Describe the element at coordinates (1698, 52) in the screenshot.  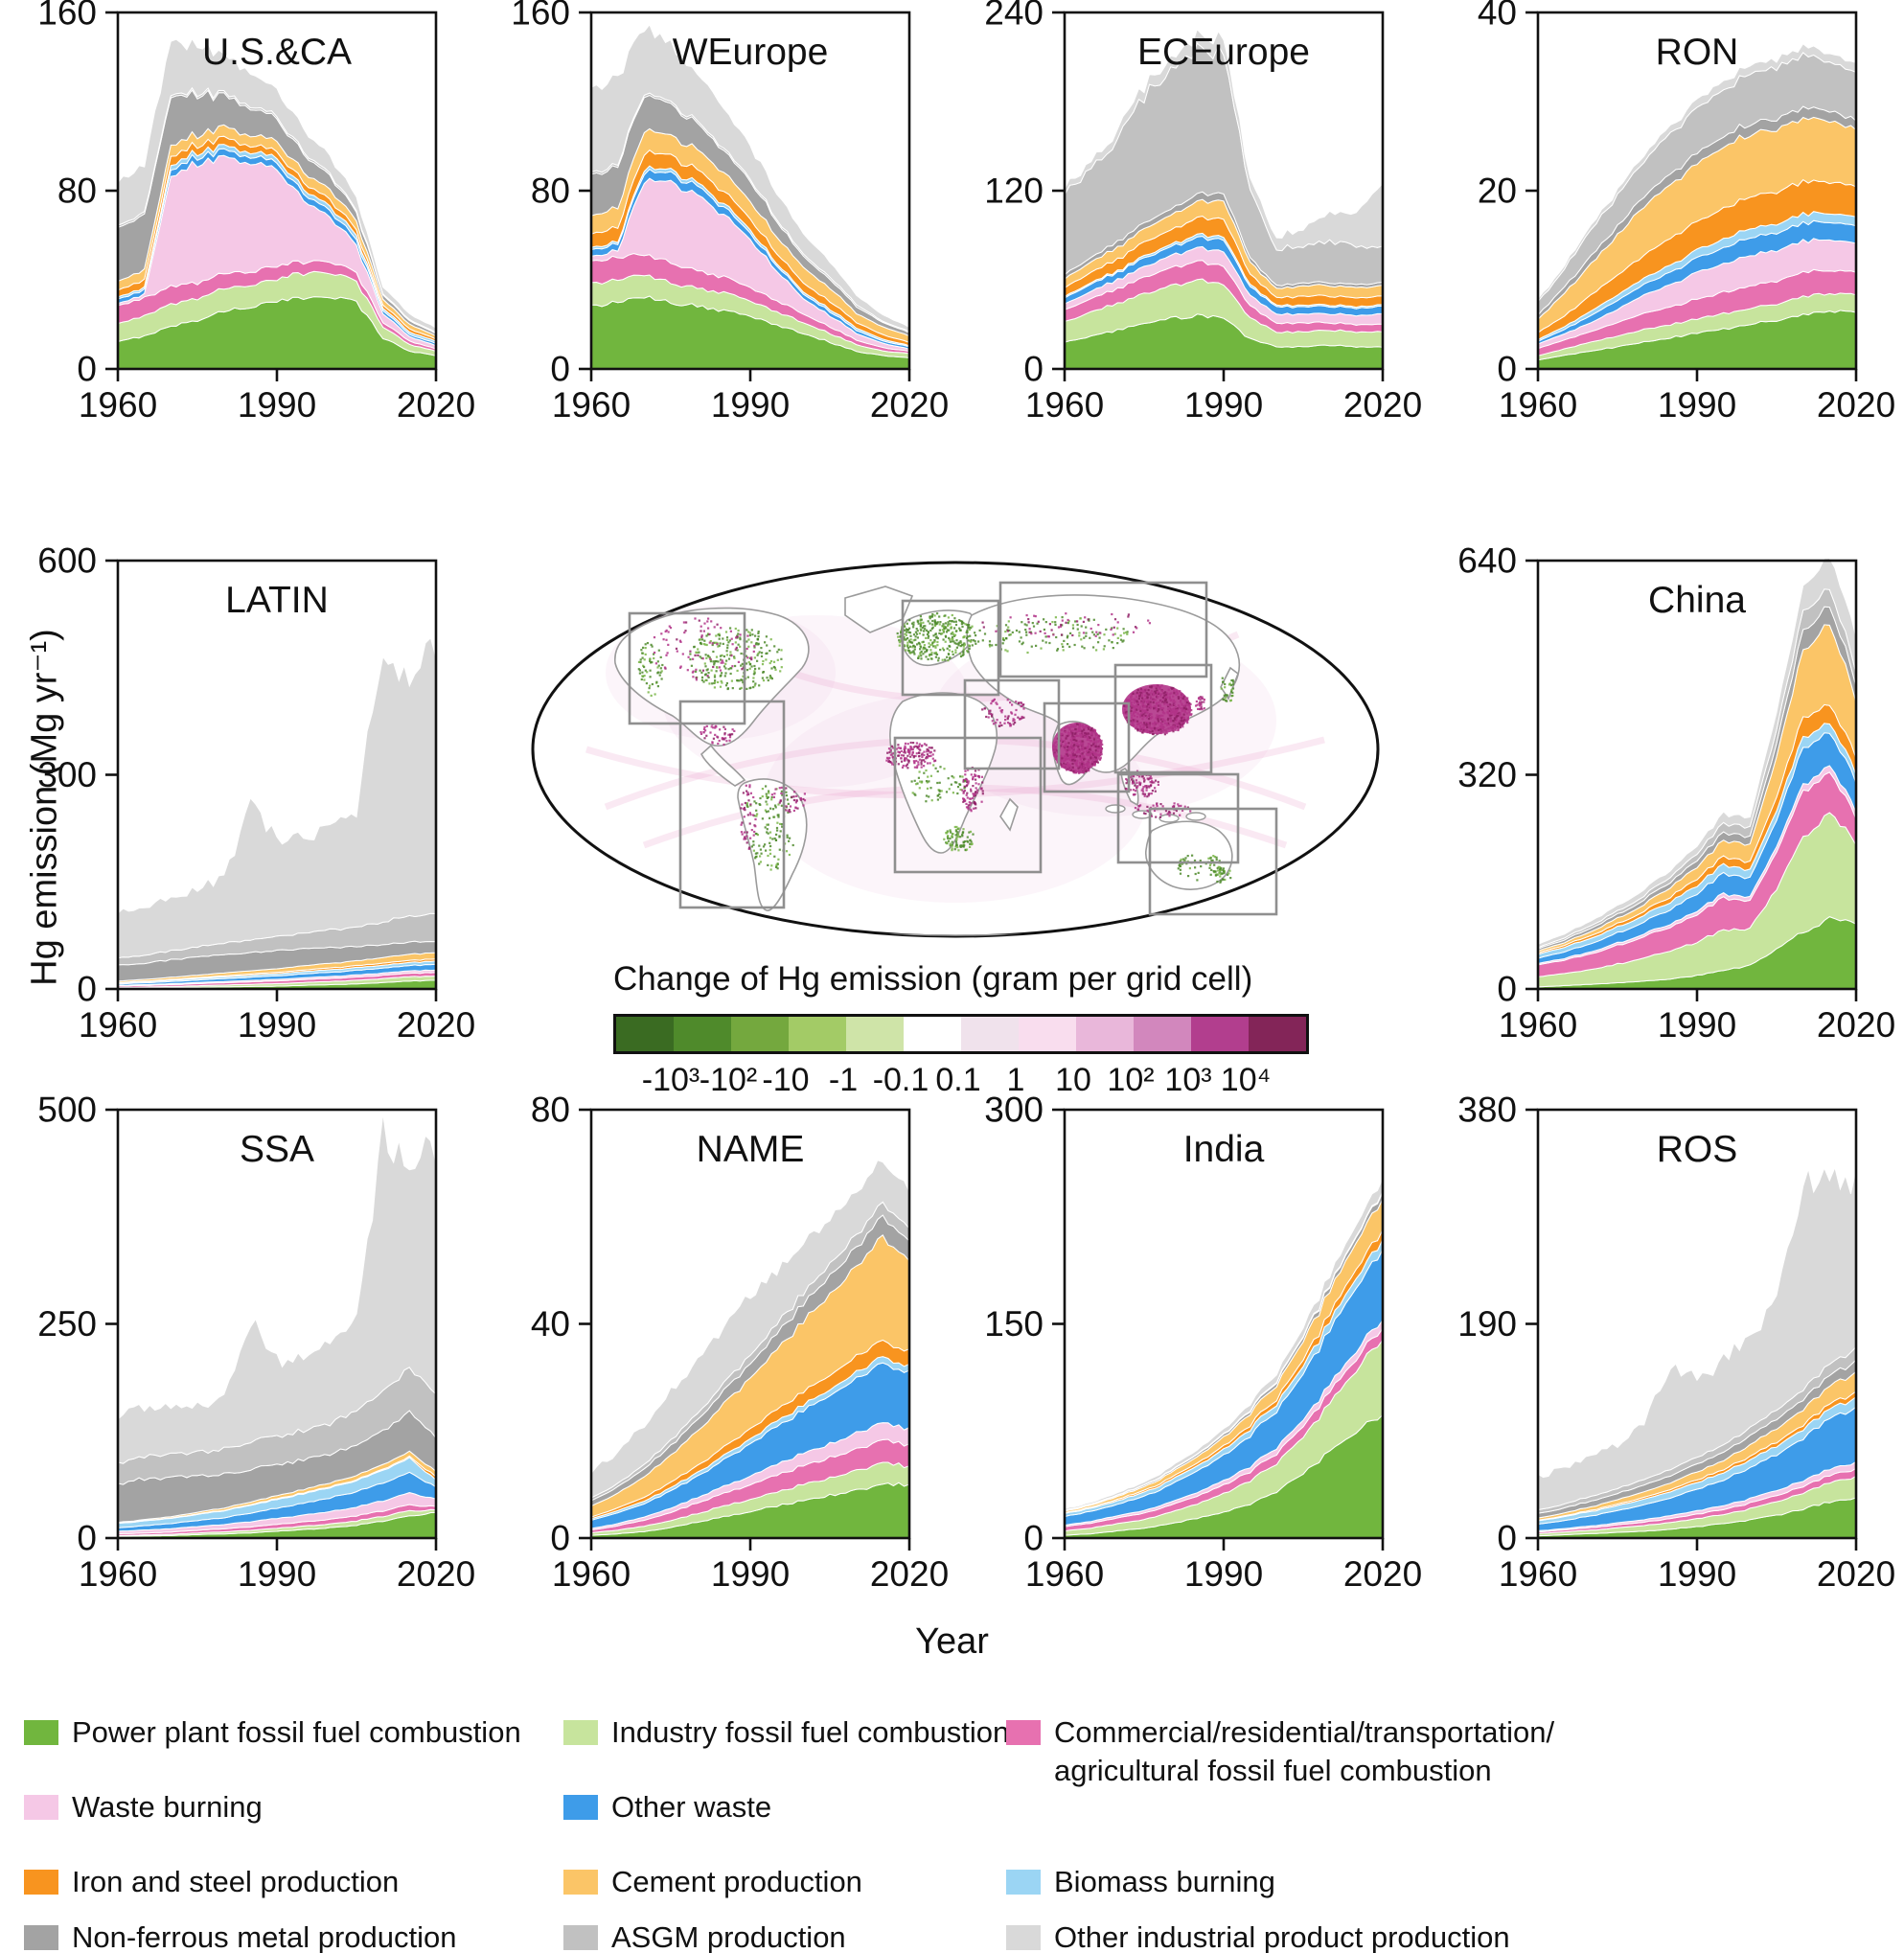
I see `chart-title: RON` at that location.